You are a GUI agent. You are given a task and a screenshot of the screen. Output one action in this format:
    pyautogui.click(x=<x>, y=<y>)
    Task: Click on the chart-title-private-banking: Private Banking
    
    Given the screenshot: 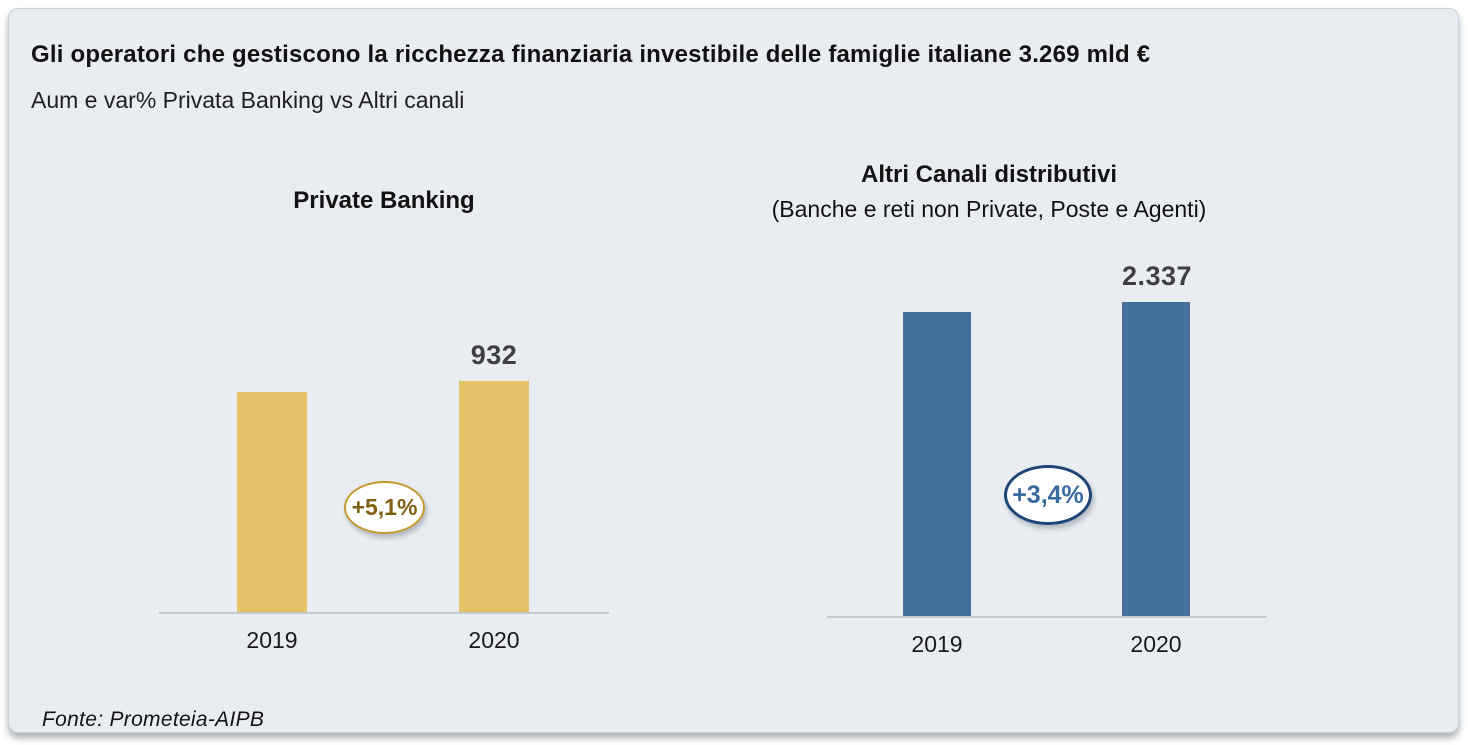 What is the action you would take?
    pyautogui.click(x=384, y=200)
    